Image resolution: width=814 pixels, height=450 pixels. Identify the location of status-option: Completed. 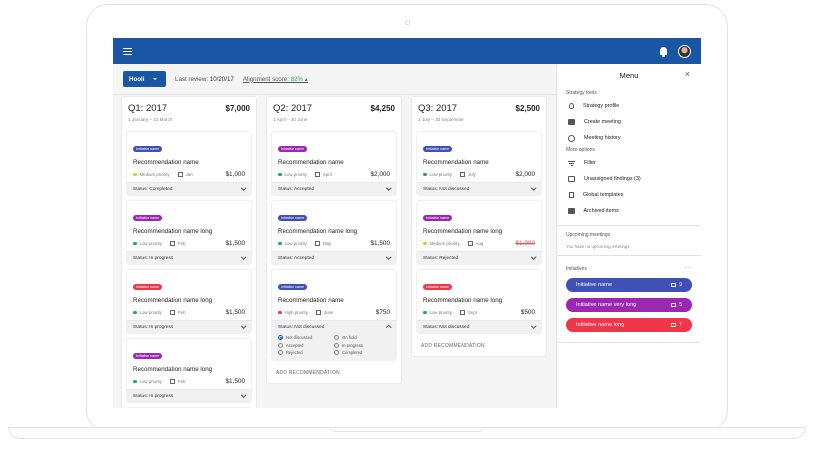
(362, 352).